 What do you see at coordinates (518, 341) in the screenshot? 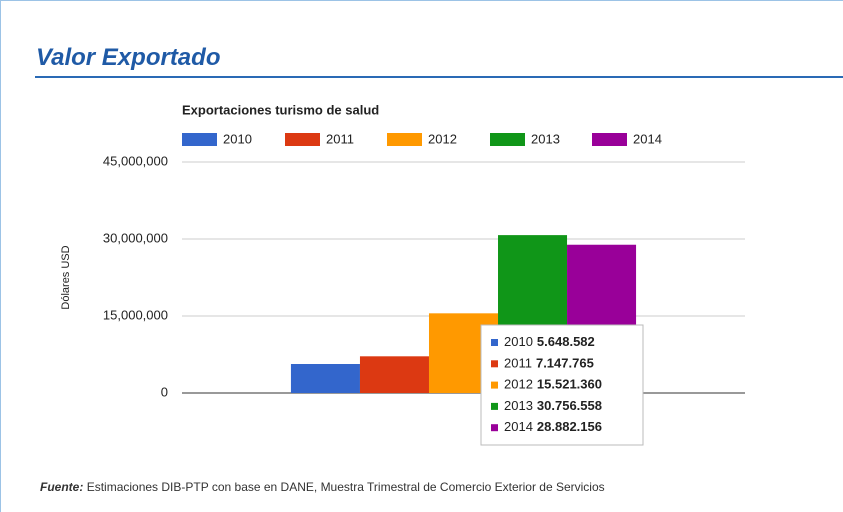
I see `tooltip-name: 2010` at bounding box center [518, 341].